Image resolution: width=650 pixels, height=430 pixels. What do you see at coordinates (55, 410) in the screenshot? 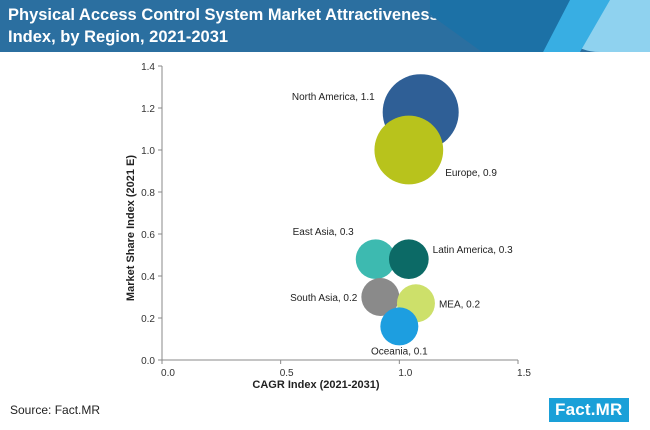
I see `source-note: Source: Fact.MR` at bounding box center [55, 410].